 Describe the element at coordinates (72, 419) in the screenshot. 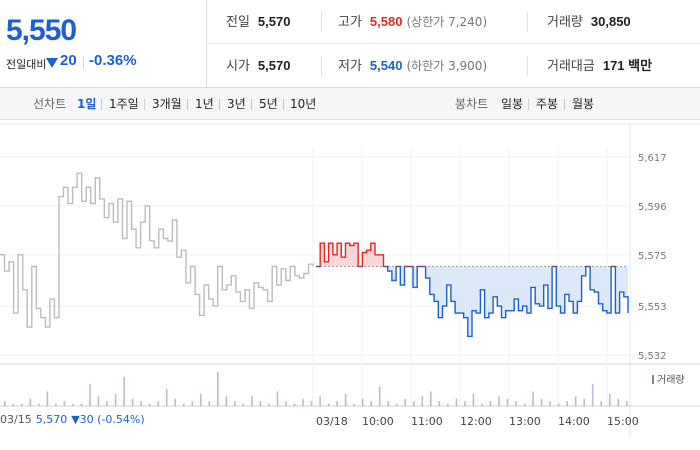

I see `previous-day-info: 03/15 5,570 ▼30 (-0.54%)` at that location.